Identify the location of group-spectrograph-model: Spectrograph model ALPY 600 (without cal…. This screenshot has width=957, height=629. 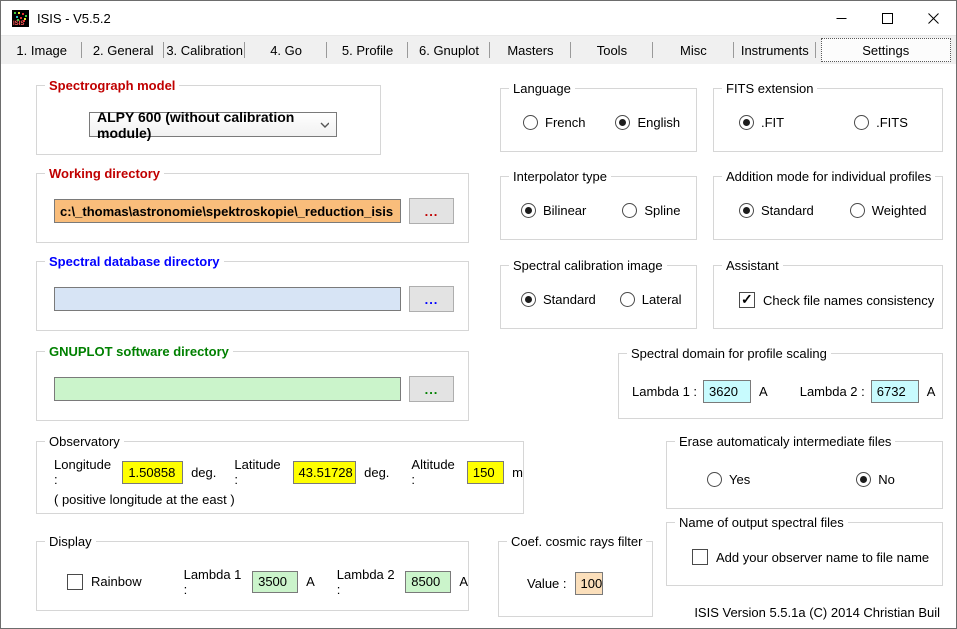
(208, 116).